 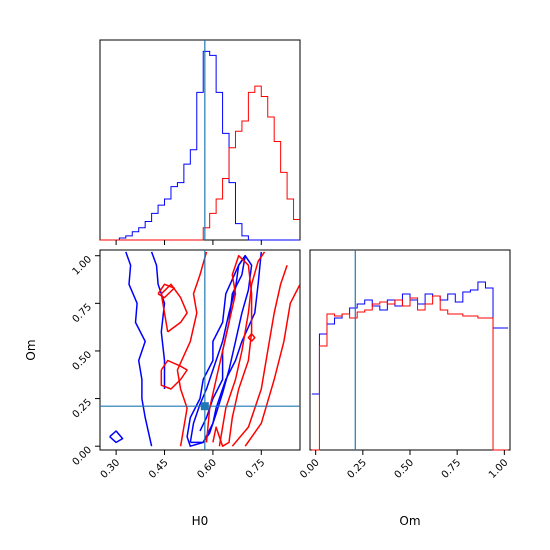 I want to click on contour-series-layer, so click(x=204, y=349).